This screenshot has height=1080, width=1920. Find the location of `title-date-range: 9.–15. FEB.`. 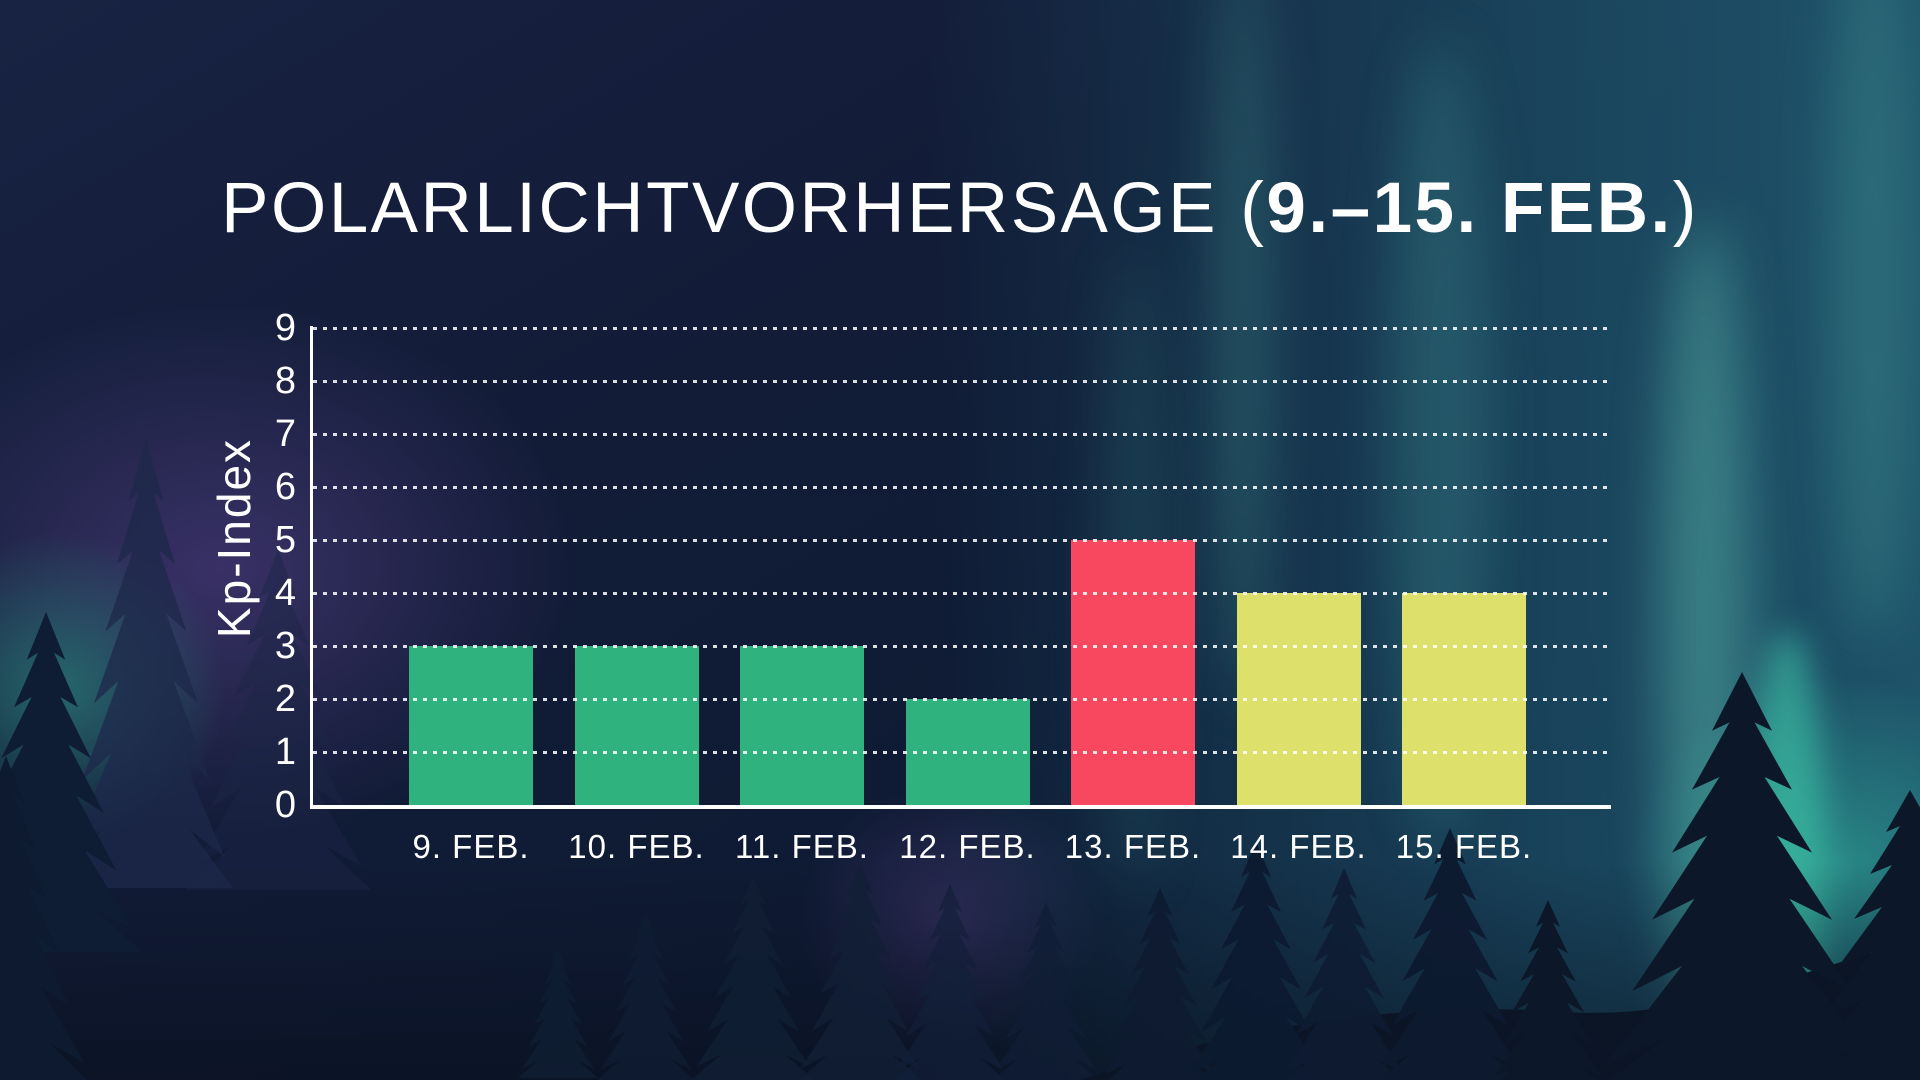

title-date-range: 9.–15. FEB. is located at coordinates (1469, 208).